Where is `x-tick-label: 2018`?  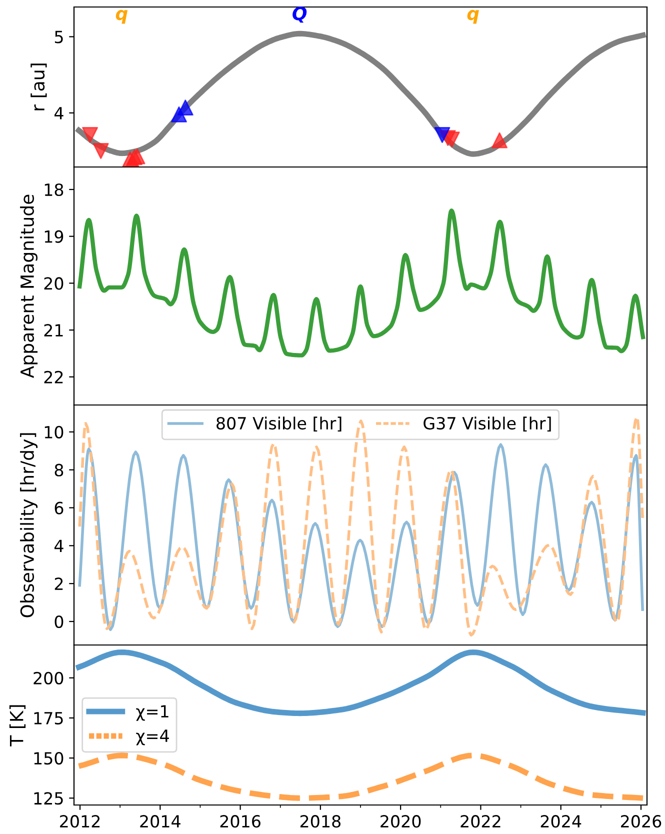
x-tick-label: 2018 is located at coordinates (320, 821).